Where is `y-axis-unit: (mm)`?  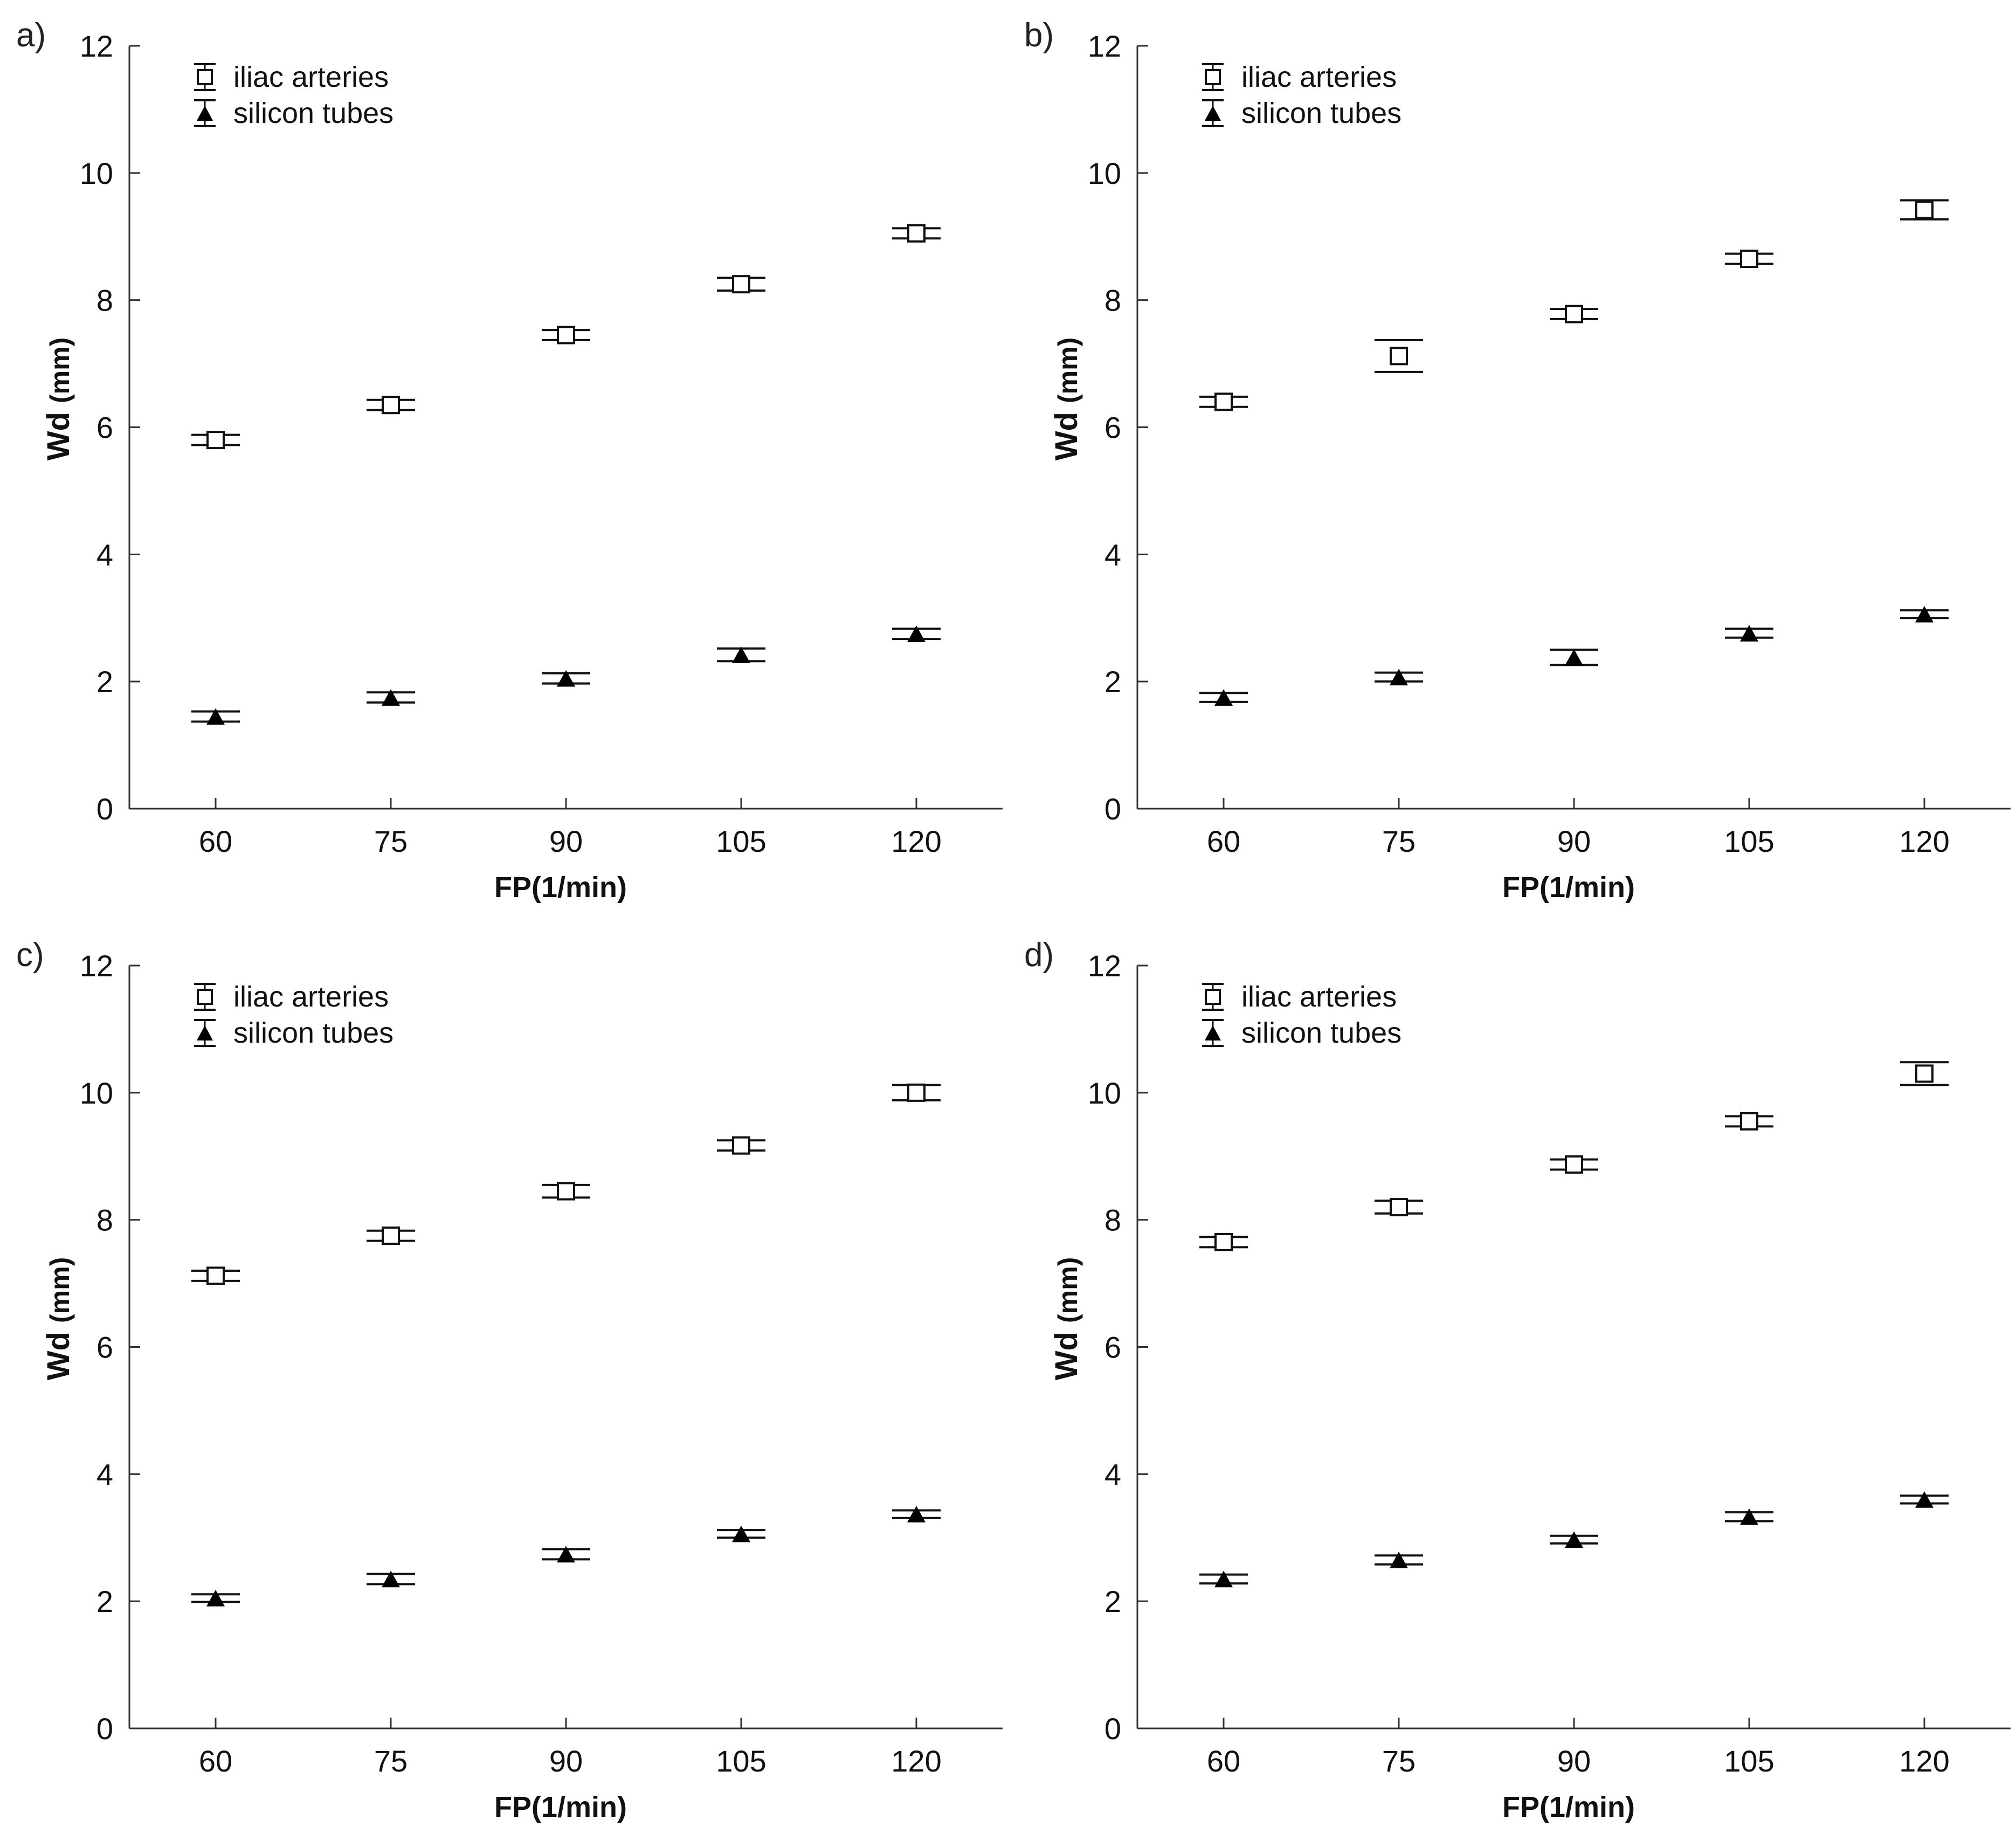 y-axis-unit: (mm) is located at coordinates (1068, 1290).